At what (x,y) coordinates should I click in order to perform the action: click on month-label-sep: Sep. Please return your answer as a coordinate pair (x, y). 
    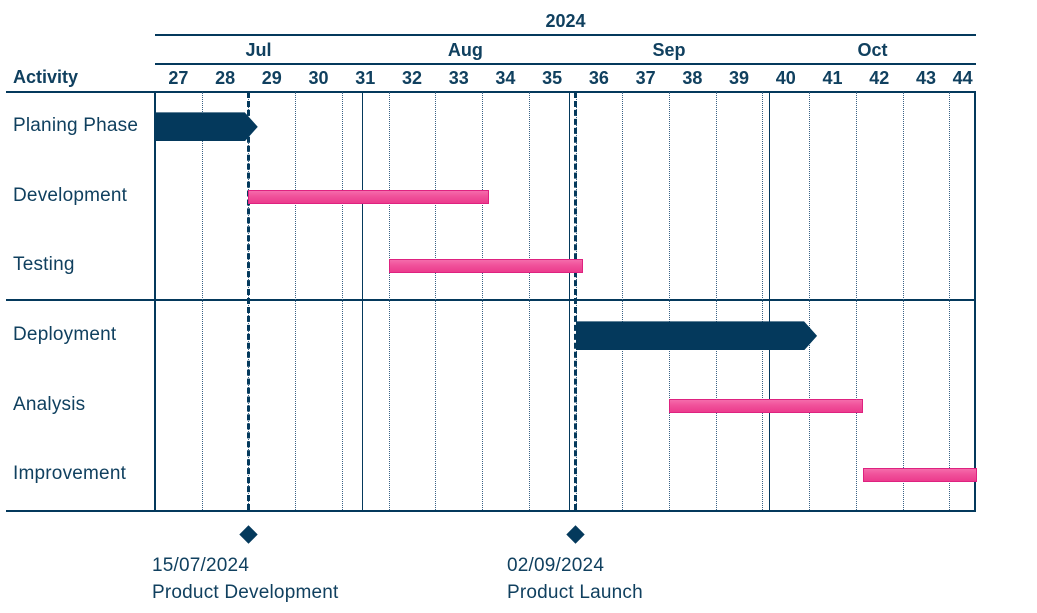
    Looking at the image, I should click on (669, 50).